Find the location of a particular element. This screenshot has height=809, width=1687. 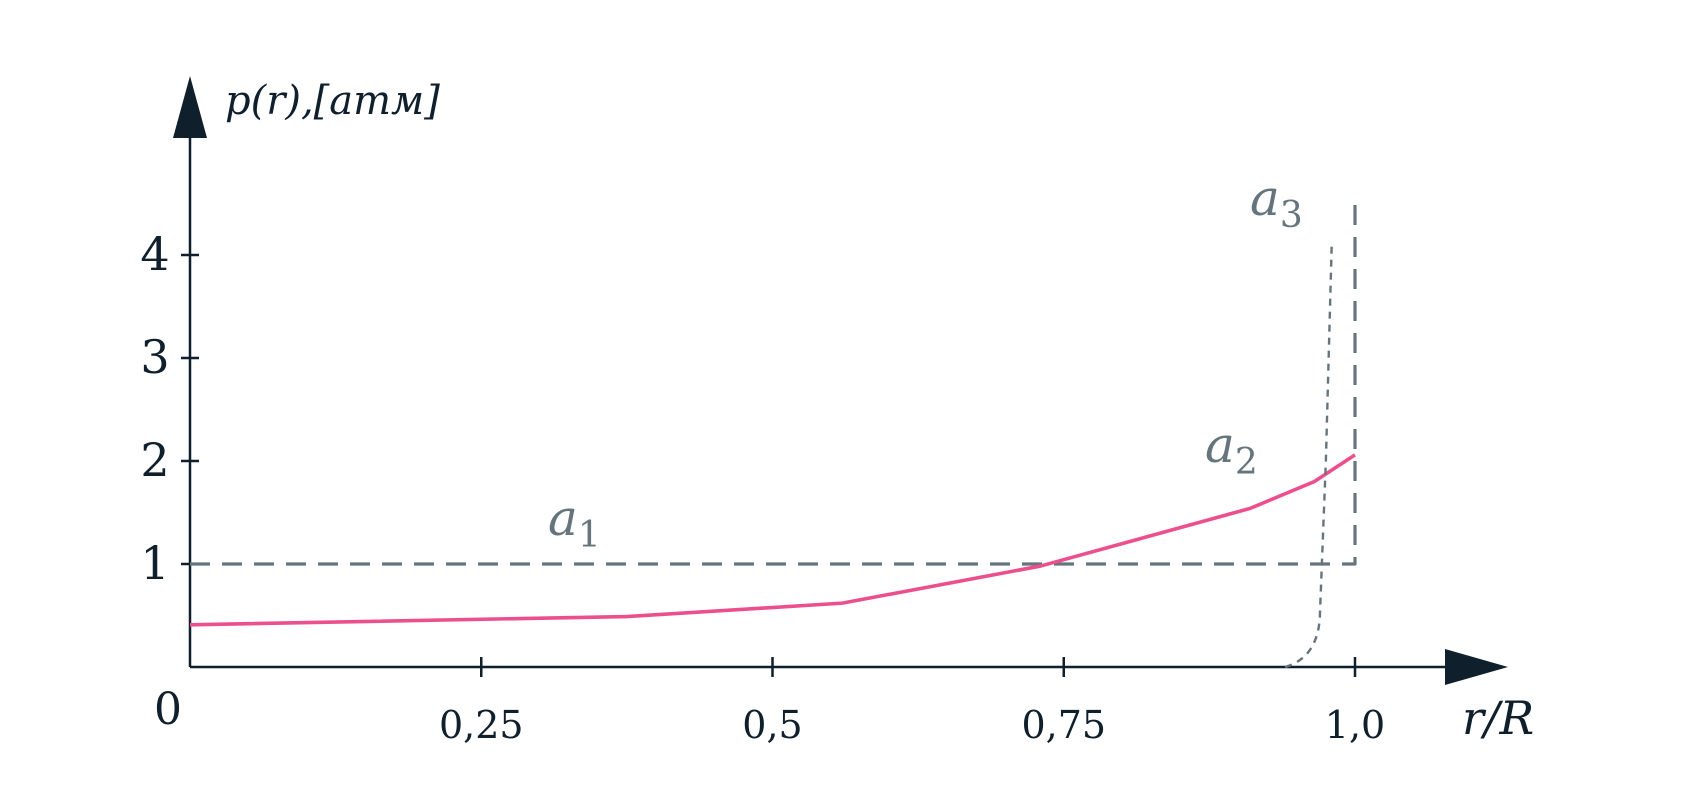

series-line-a3 is located at coordinates (1308, 456).